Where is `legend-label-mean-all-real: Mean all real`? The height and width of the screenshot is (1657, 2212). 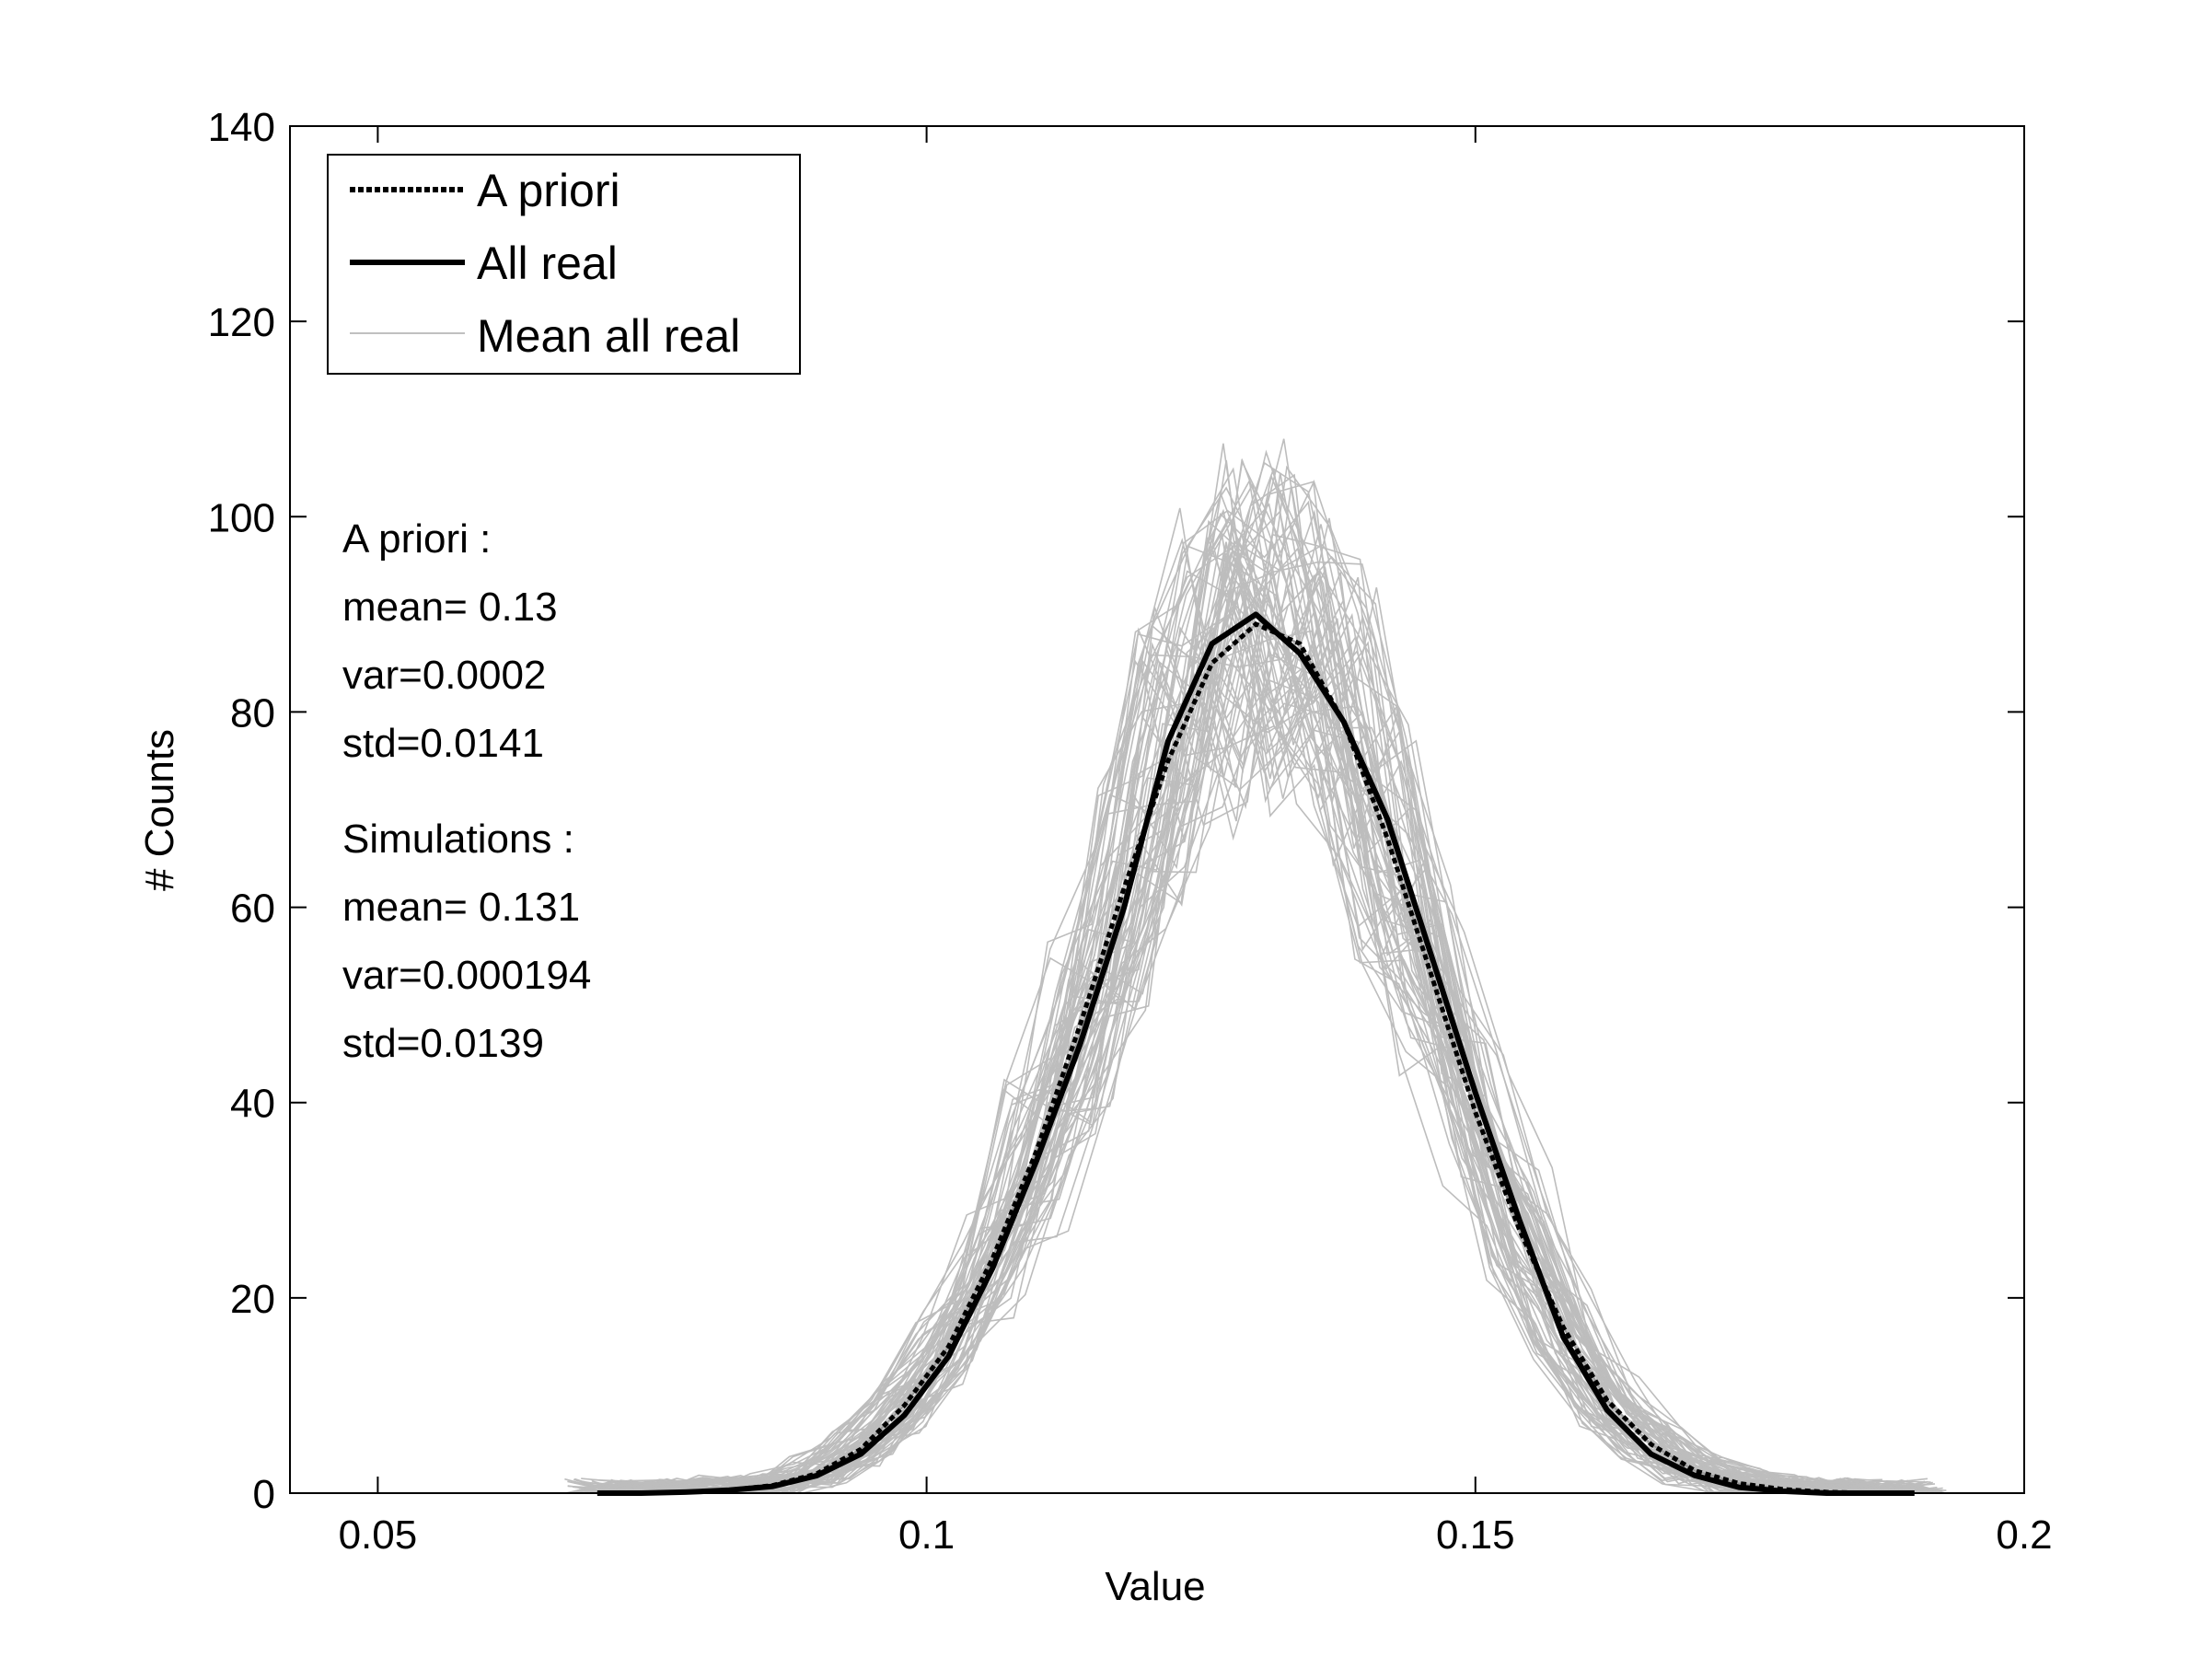 legend-label-mean-all-real: Mean all real is located at coordinates (608, 336).